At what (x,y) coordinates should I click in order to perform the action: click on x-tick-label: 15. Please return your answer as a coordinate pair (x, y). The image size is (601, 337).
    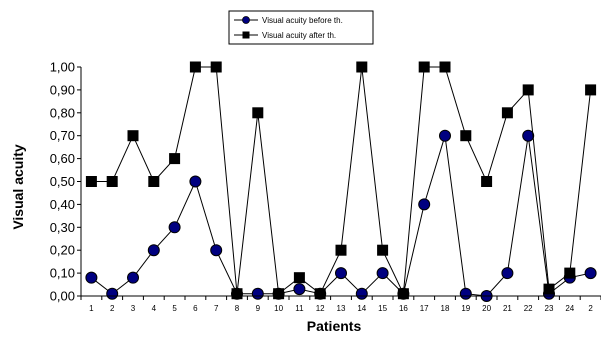
    Looking at the image, I should click on (382, 308).